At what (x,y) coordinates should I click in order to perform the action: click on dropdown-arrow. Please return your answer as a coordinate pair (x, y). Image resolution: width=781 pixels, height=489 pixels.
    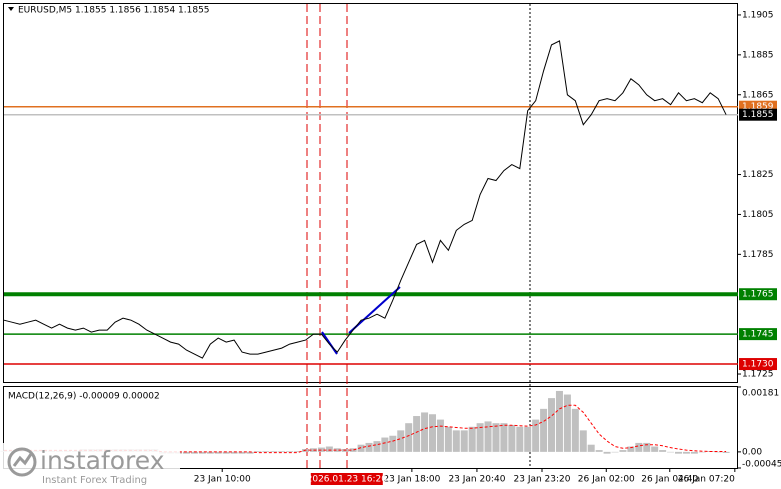
    Looking at the image, I should click on (11, 9).